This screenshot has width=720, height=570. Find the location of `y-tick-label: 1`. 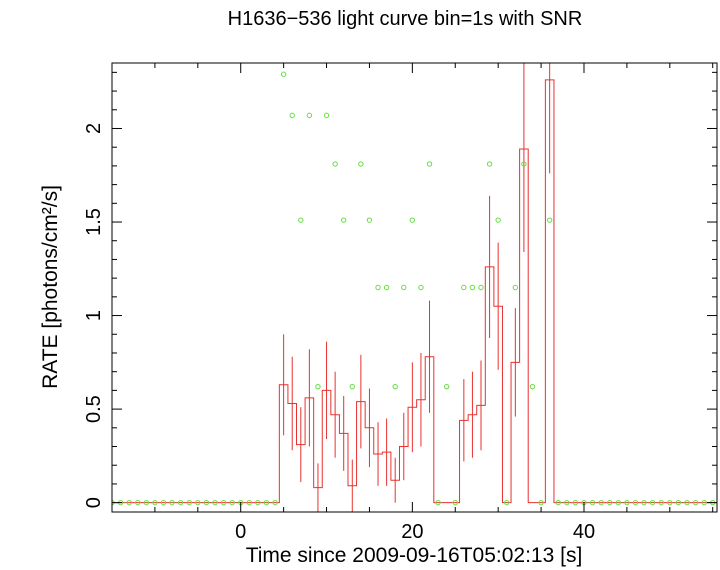

y-tick-label: 1 is located at coordinates (94, 315).